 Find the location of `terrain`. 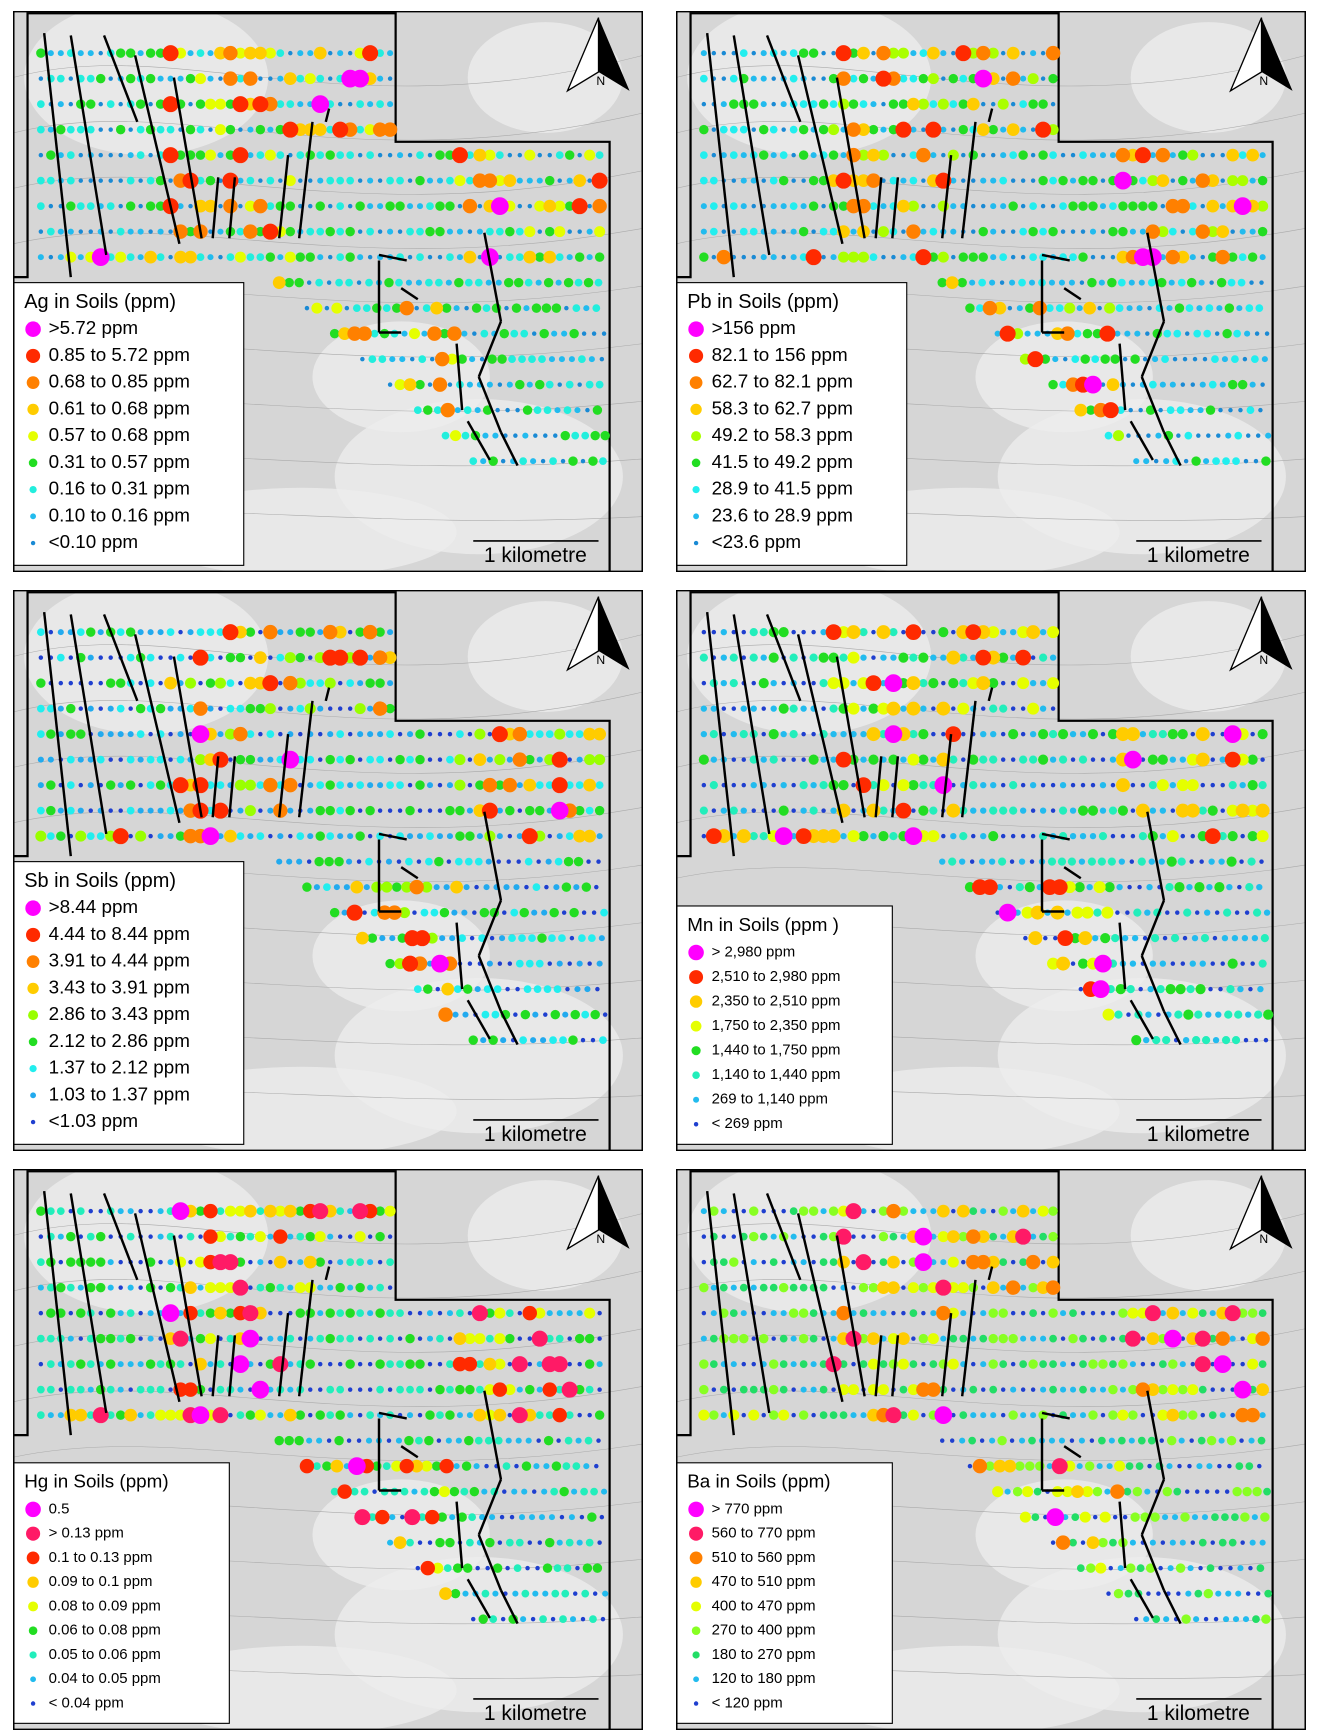

terrain is located at coordinates (1208, 1235).